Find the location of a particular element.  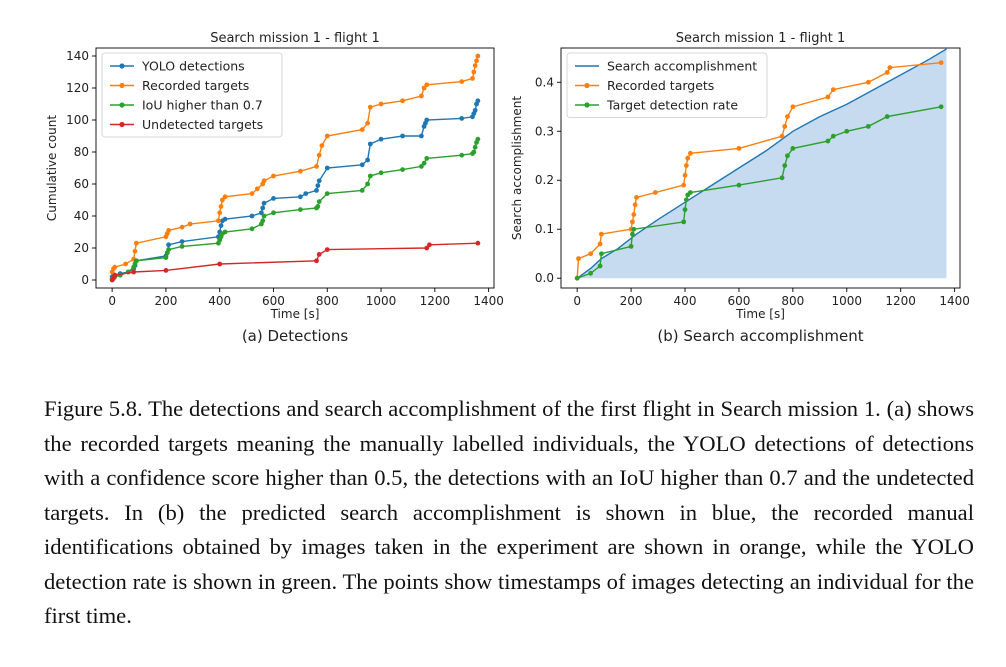

chart-b-area-fill is located at coordinates (762, 164).